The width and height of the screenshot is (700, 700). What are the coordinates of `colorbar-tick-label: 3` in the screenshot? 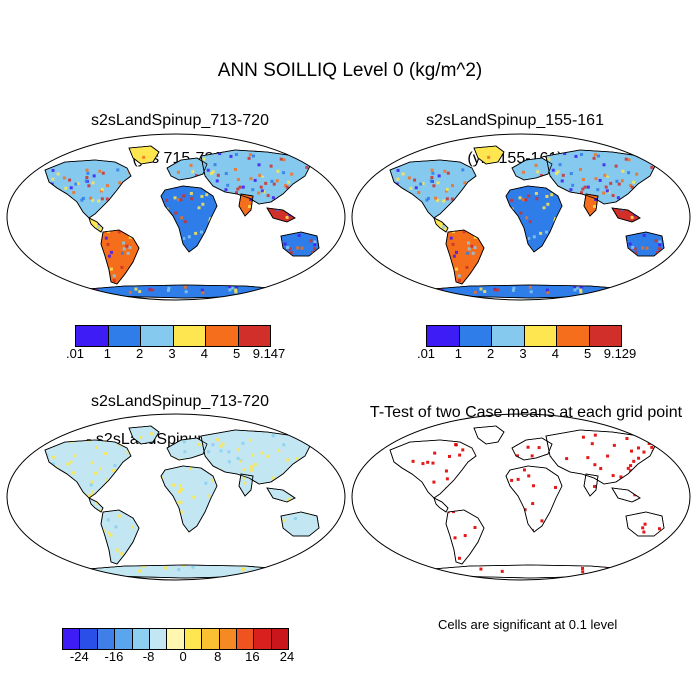 It's located at (523, 353).